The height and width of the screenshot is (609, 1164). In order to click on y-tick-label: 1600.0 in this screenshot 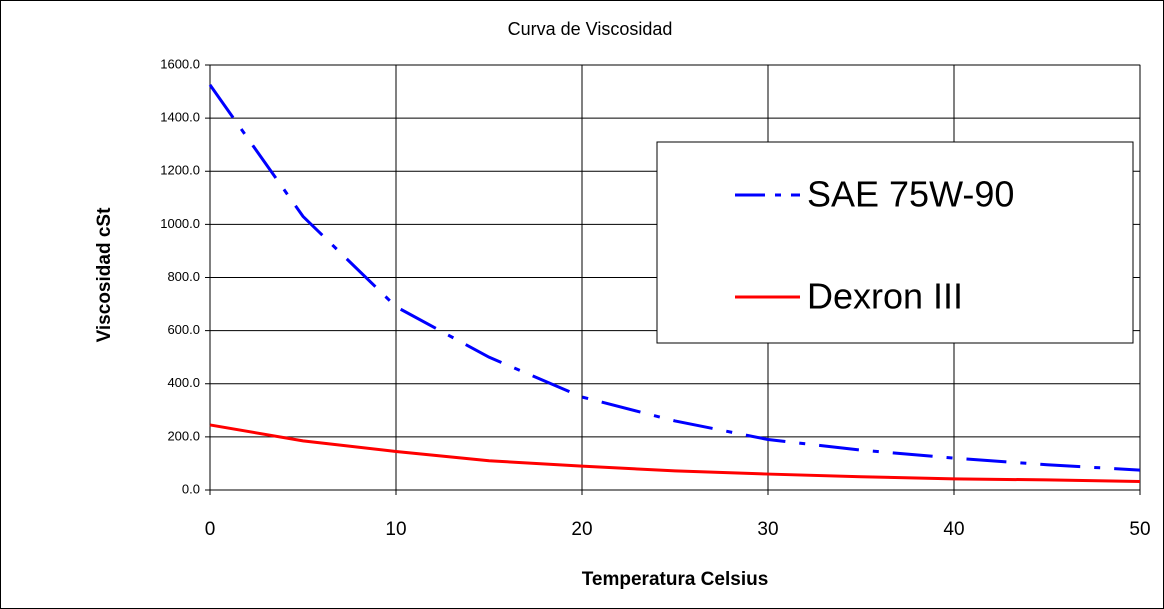, I will do `click(180, 63)`.